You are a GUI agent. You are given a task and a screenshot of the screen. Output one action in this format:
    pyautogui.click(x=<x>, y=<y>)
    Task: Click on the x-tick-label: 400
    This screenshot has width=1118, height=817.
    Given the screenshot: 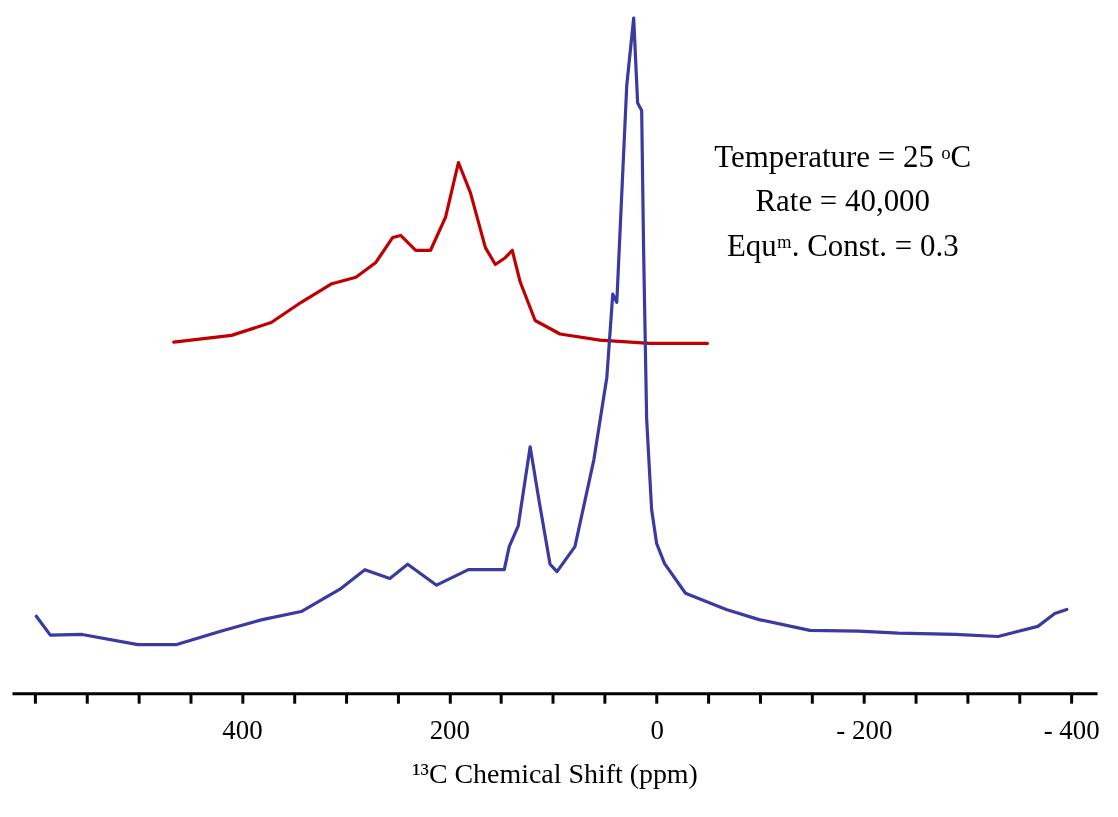 What is the action you would take?
    pyautogui.click(x=242, y=729)
    